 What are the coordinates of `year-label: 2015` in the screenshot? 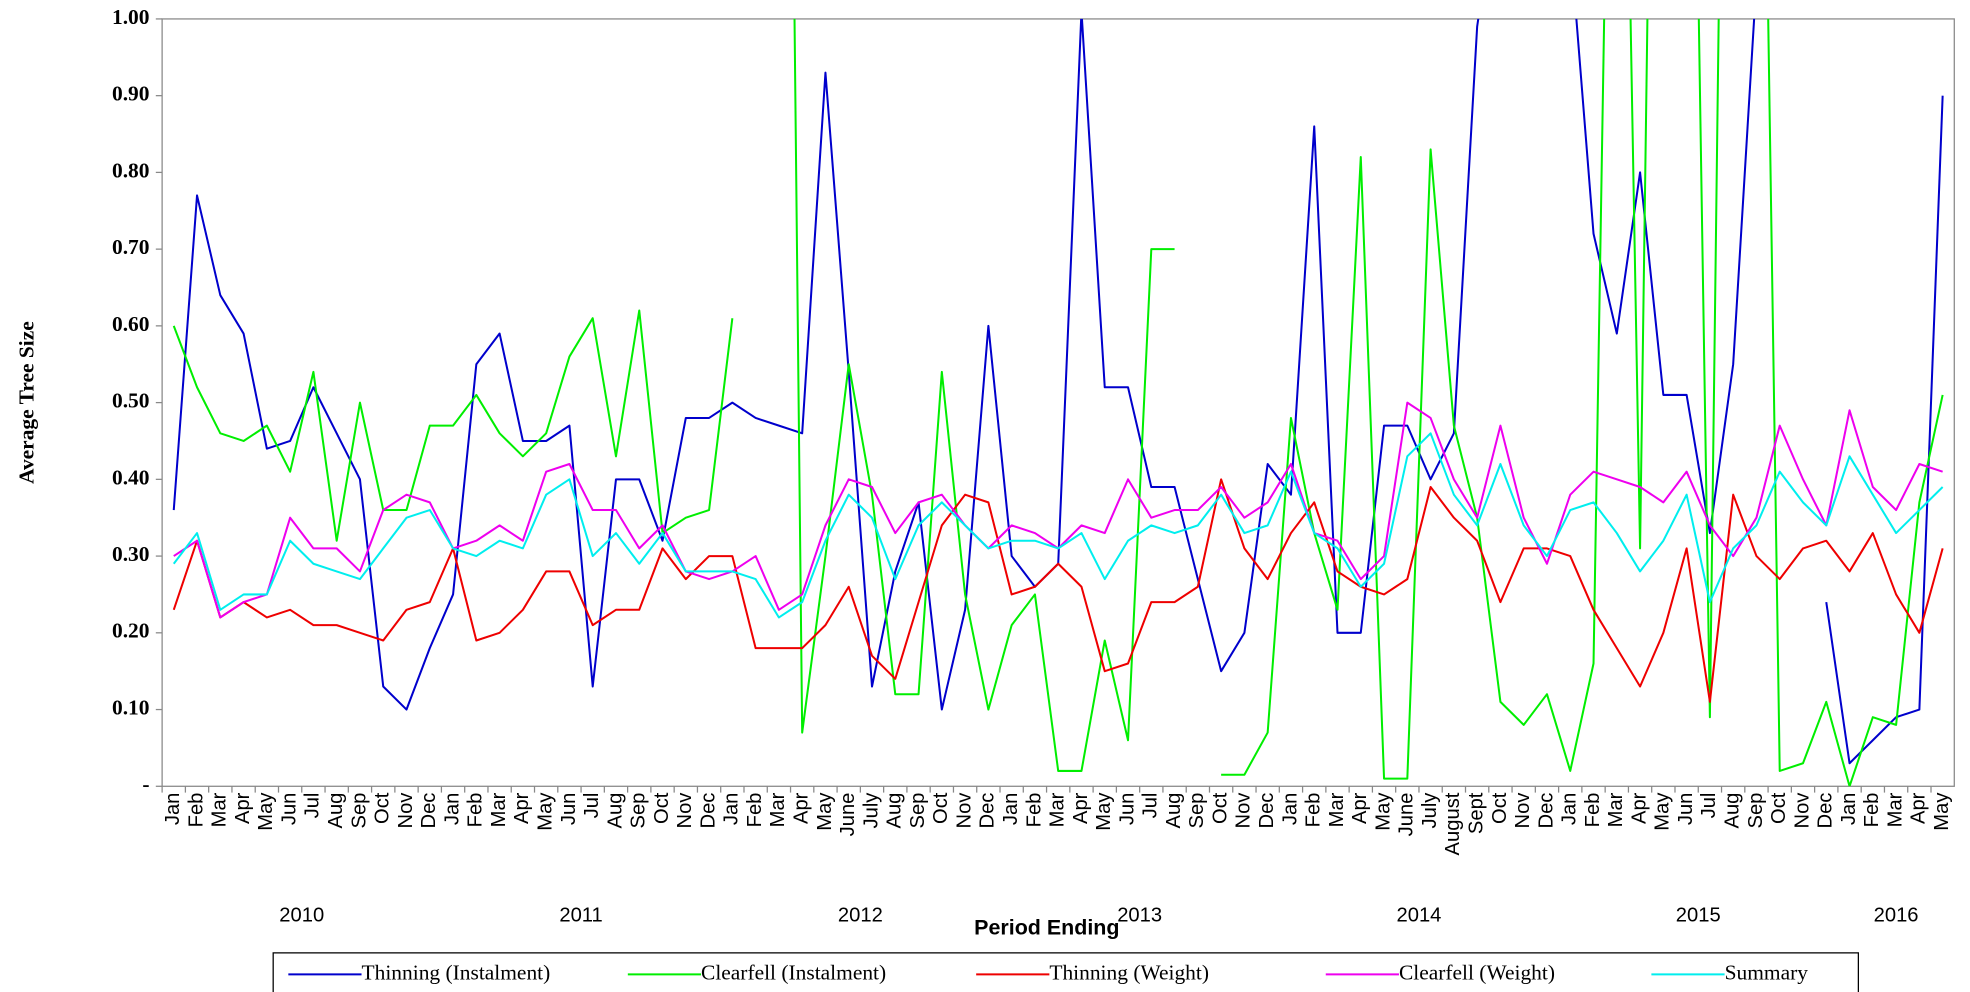 It's located at (1698, 916).